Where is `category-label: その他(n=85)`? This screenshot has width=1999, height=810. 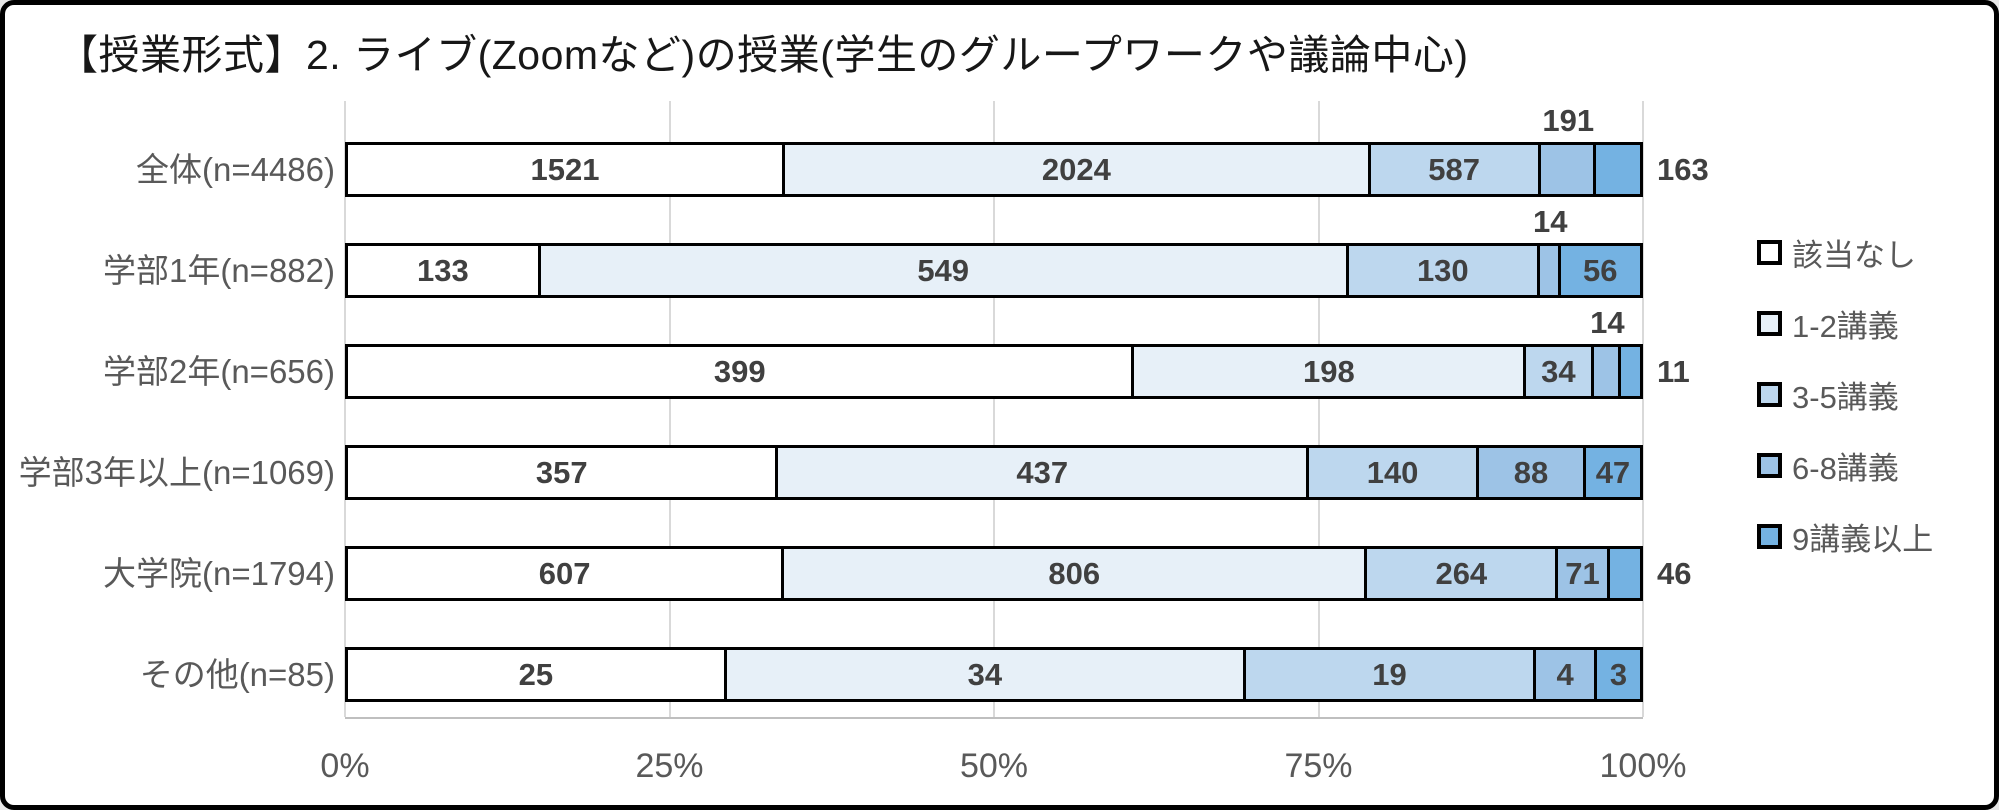 category-label: その他(n=85) is located at coordinates (237, 674).